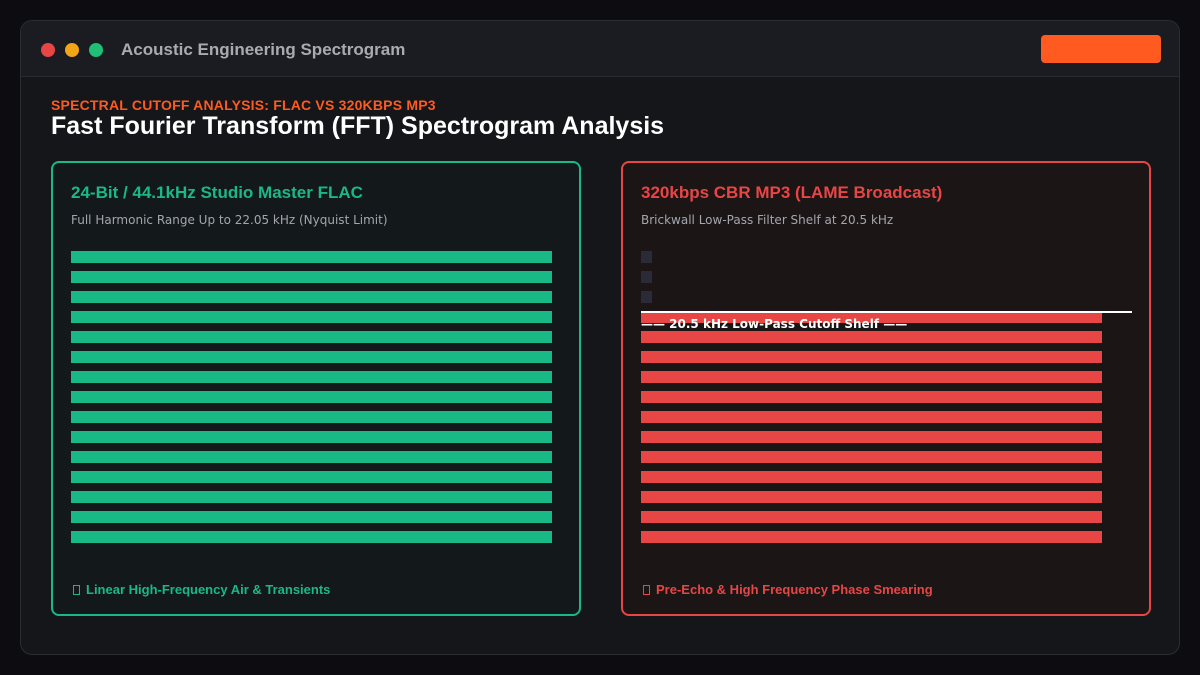 This screenshot has width=1200, height=675. Describe the element at coordinates (774, 324) in the screenshot. I see `cutoff-shelf-label: —— 20.5 kHz Low-Pass Cutoff Shelf ——` at that location.